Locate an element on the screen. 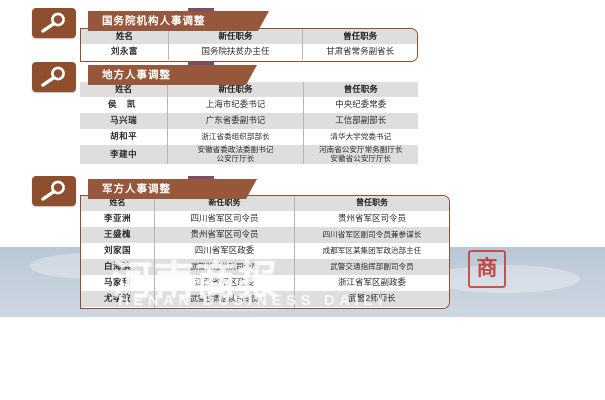  cell-new-post: 上海市纪委书记 is located at coordinates (235, 105).